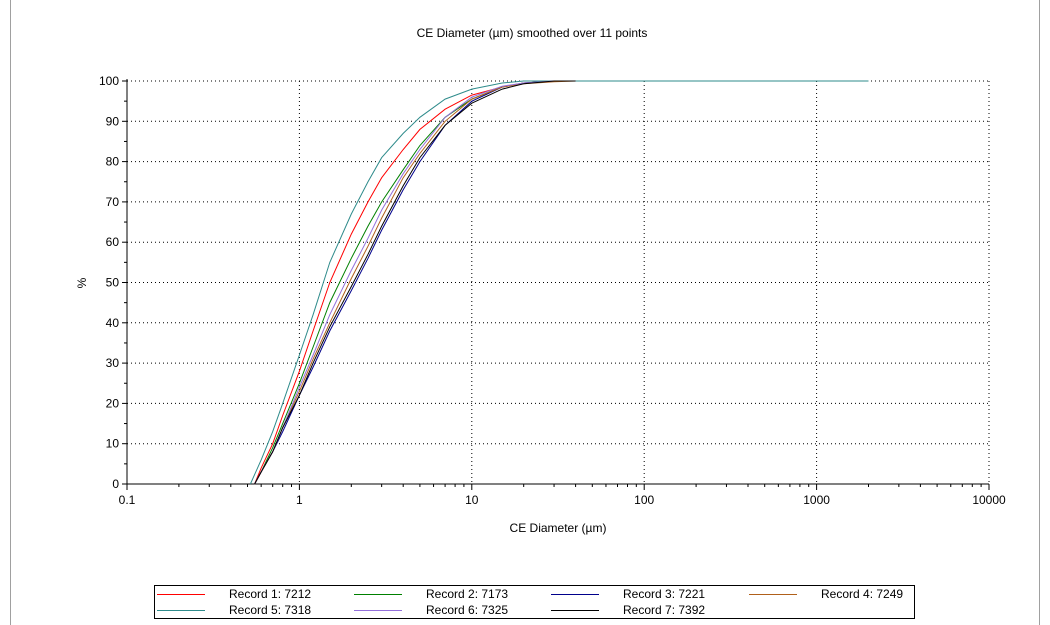  Describe the element at coordinates (816, 500) in the screenshot. I see `x-tick-label: 1000` at that location.